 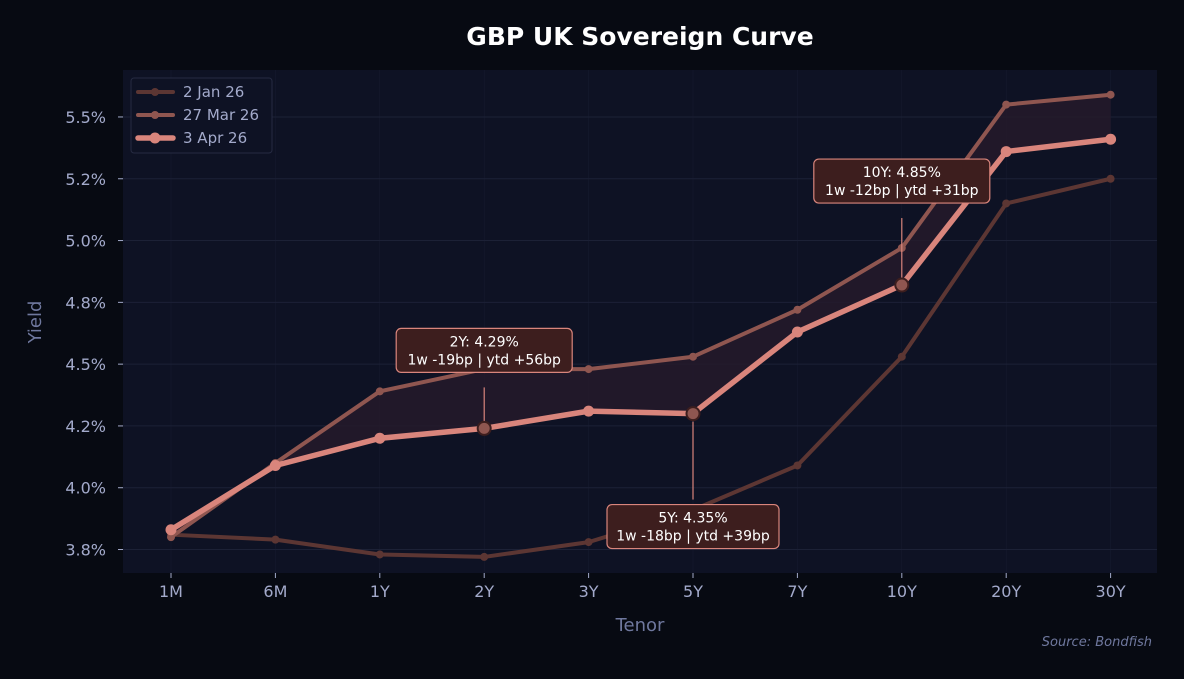 I want to click on y-axis-label: Yield, so click(x=35, y=323).